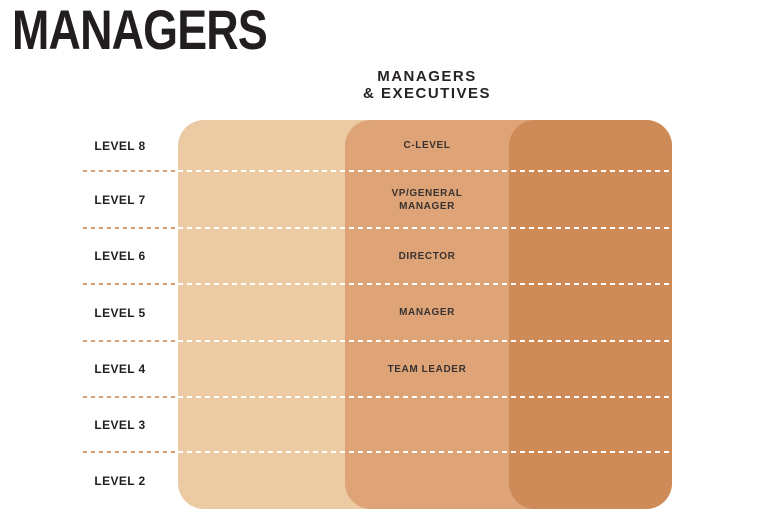  Describe the element at coordinates (427, 145) in the screenshot. I see `role-label-c-level: C-LEVEL` at that location.